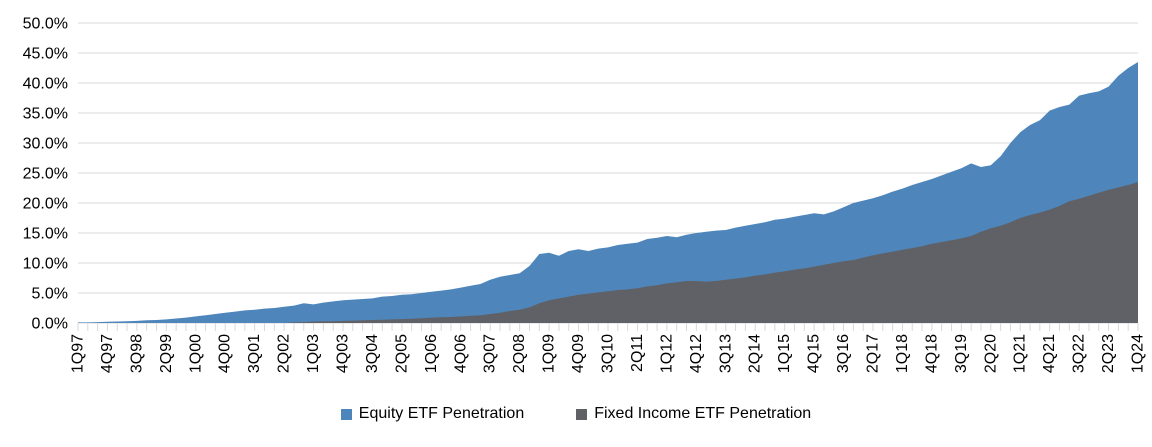 This screenshot has width=1152, height=447. What do you see at coordinates (136, 353) in the screenshot?
I see `x-tick-label: 3Q98` at bounding box center [136, 353].